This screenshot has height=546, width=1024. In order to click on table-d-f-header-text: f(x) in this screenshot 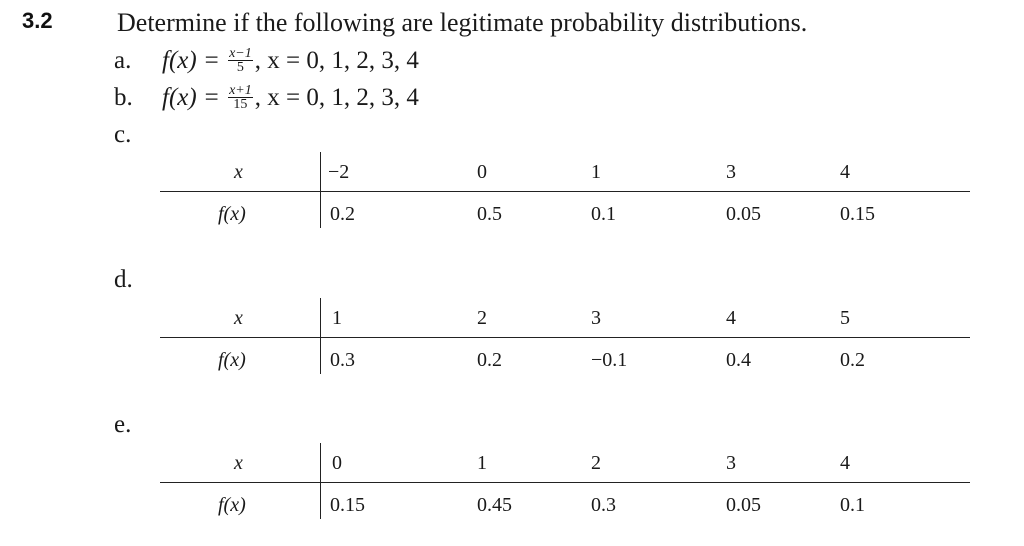, I will do `click(232, 360)`.